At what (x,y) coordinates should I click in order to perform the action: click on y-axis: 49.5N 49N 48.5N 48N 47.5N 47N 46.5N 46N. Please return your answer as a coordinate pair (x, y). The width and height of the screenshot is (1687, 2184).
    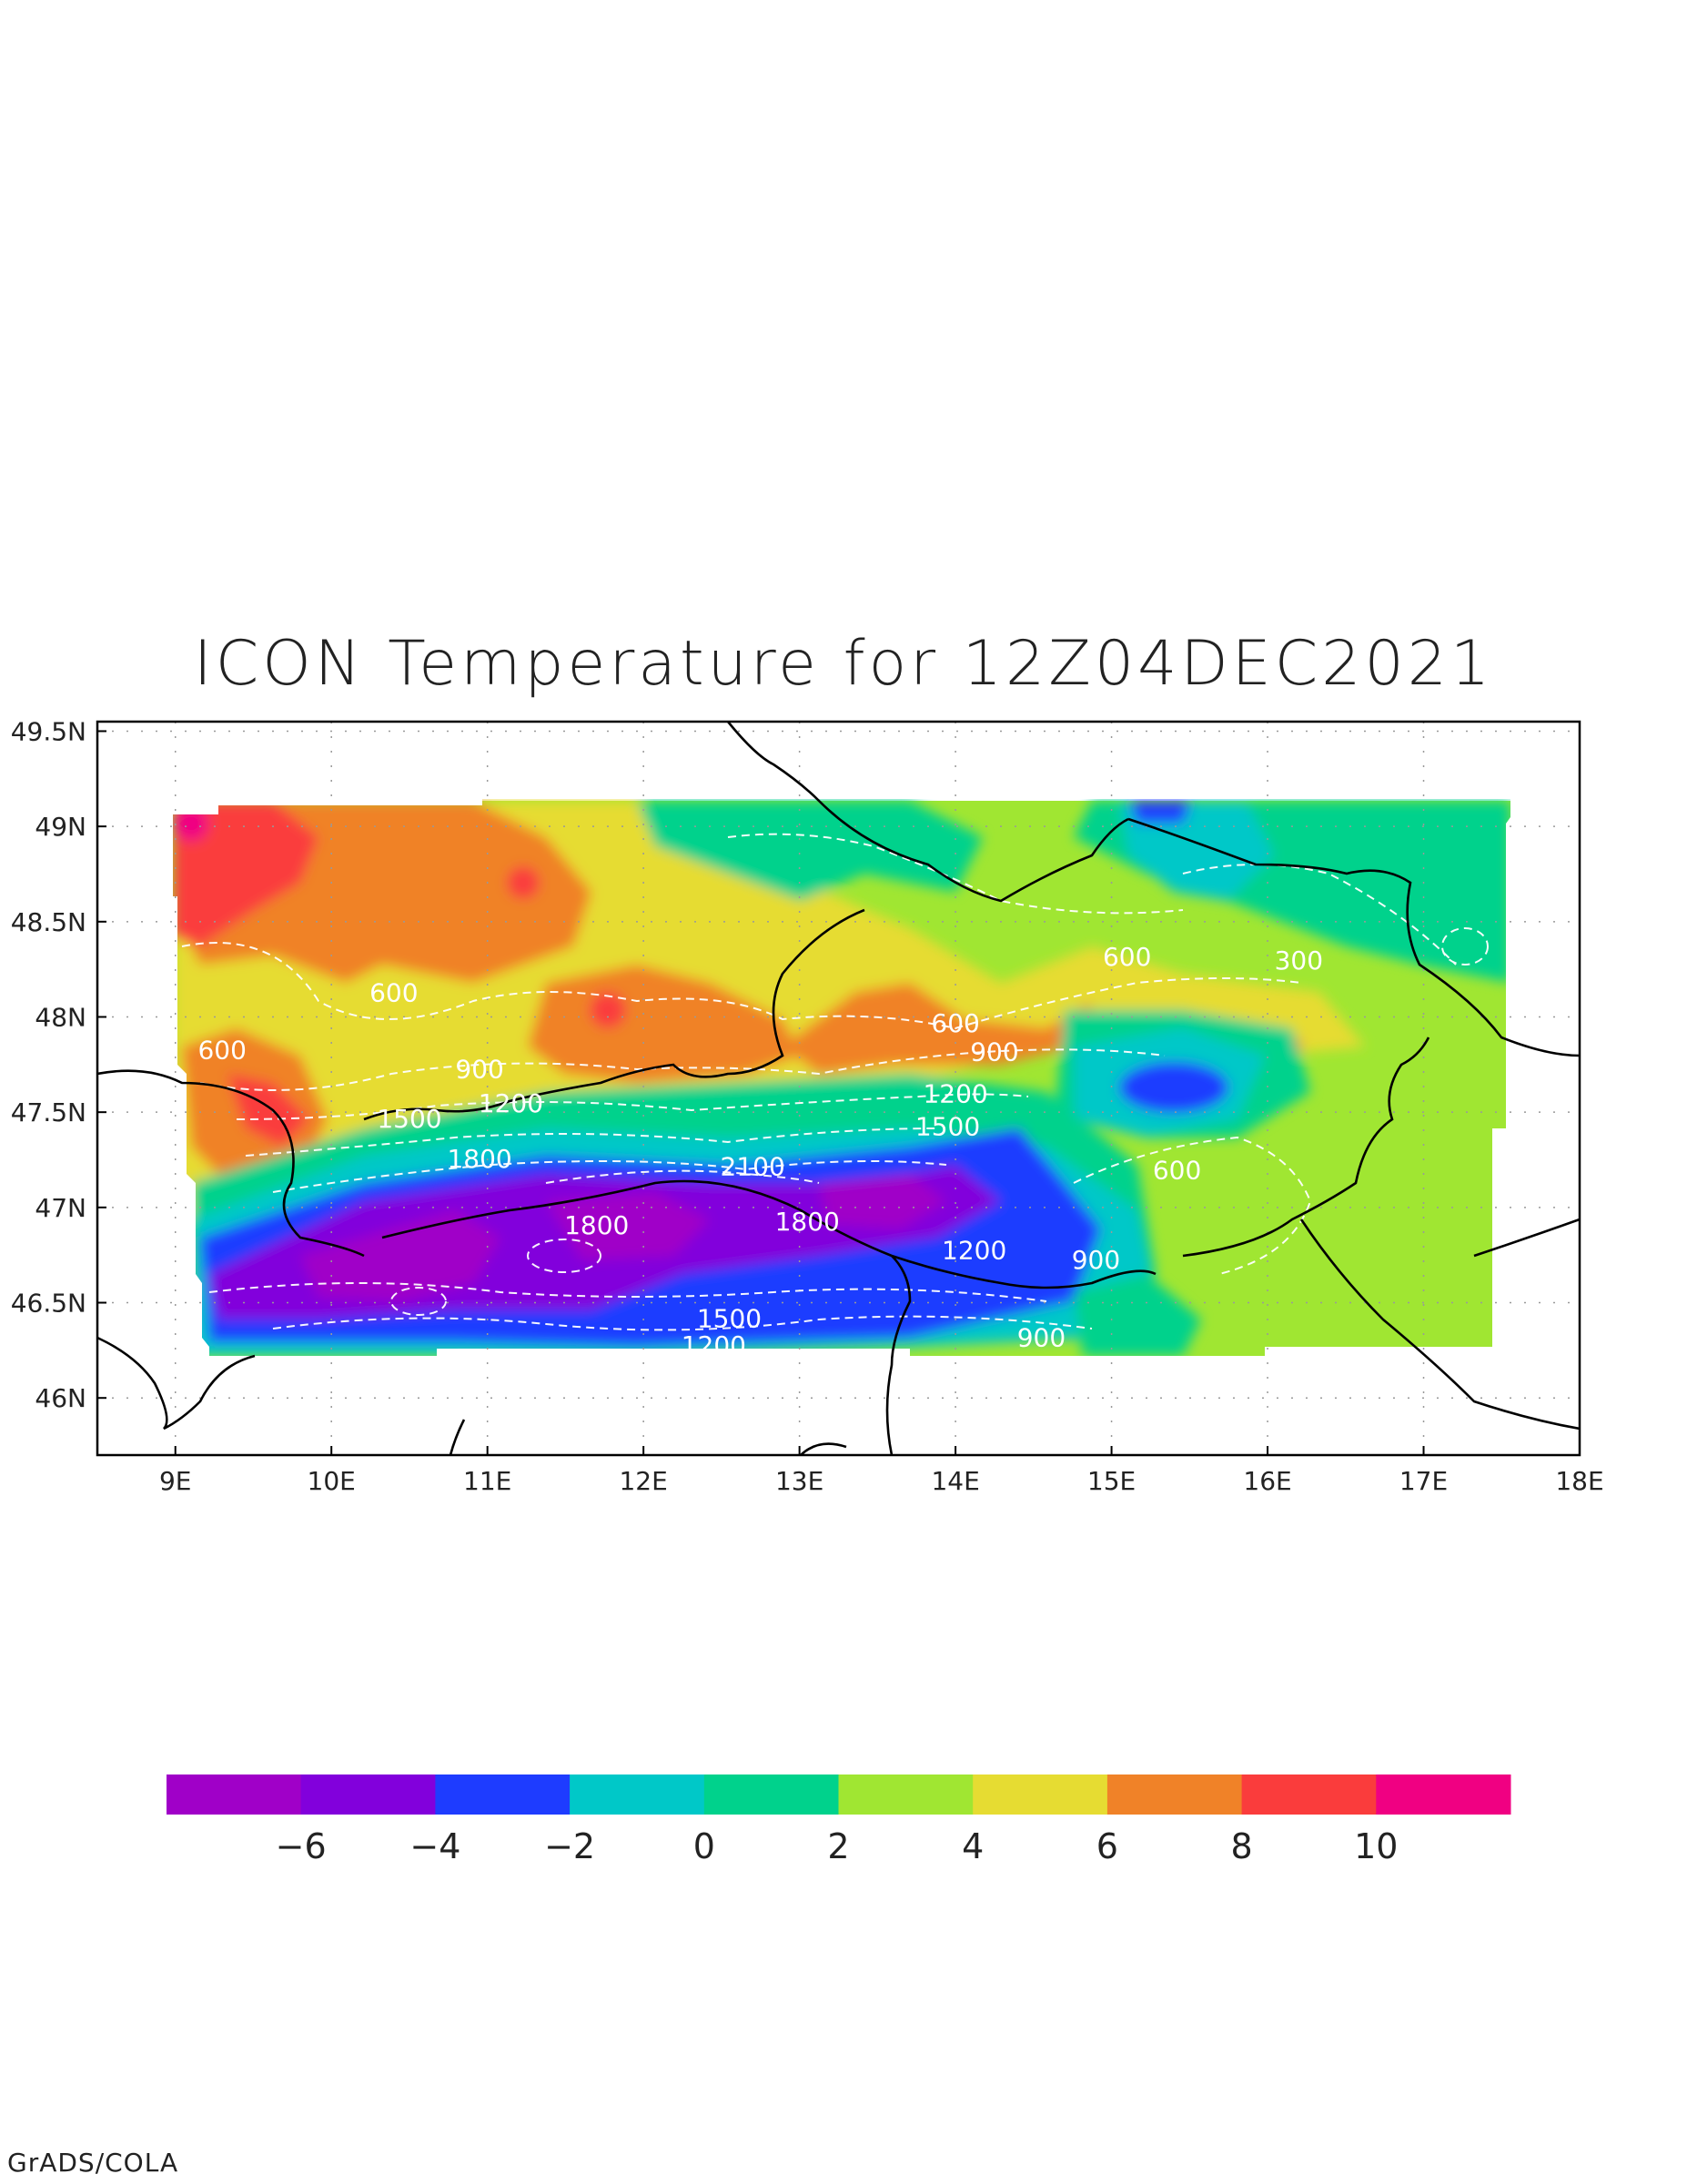
    Looking at the image, I should click on (58, 1064).